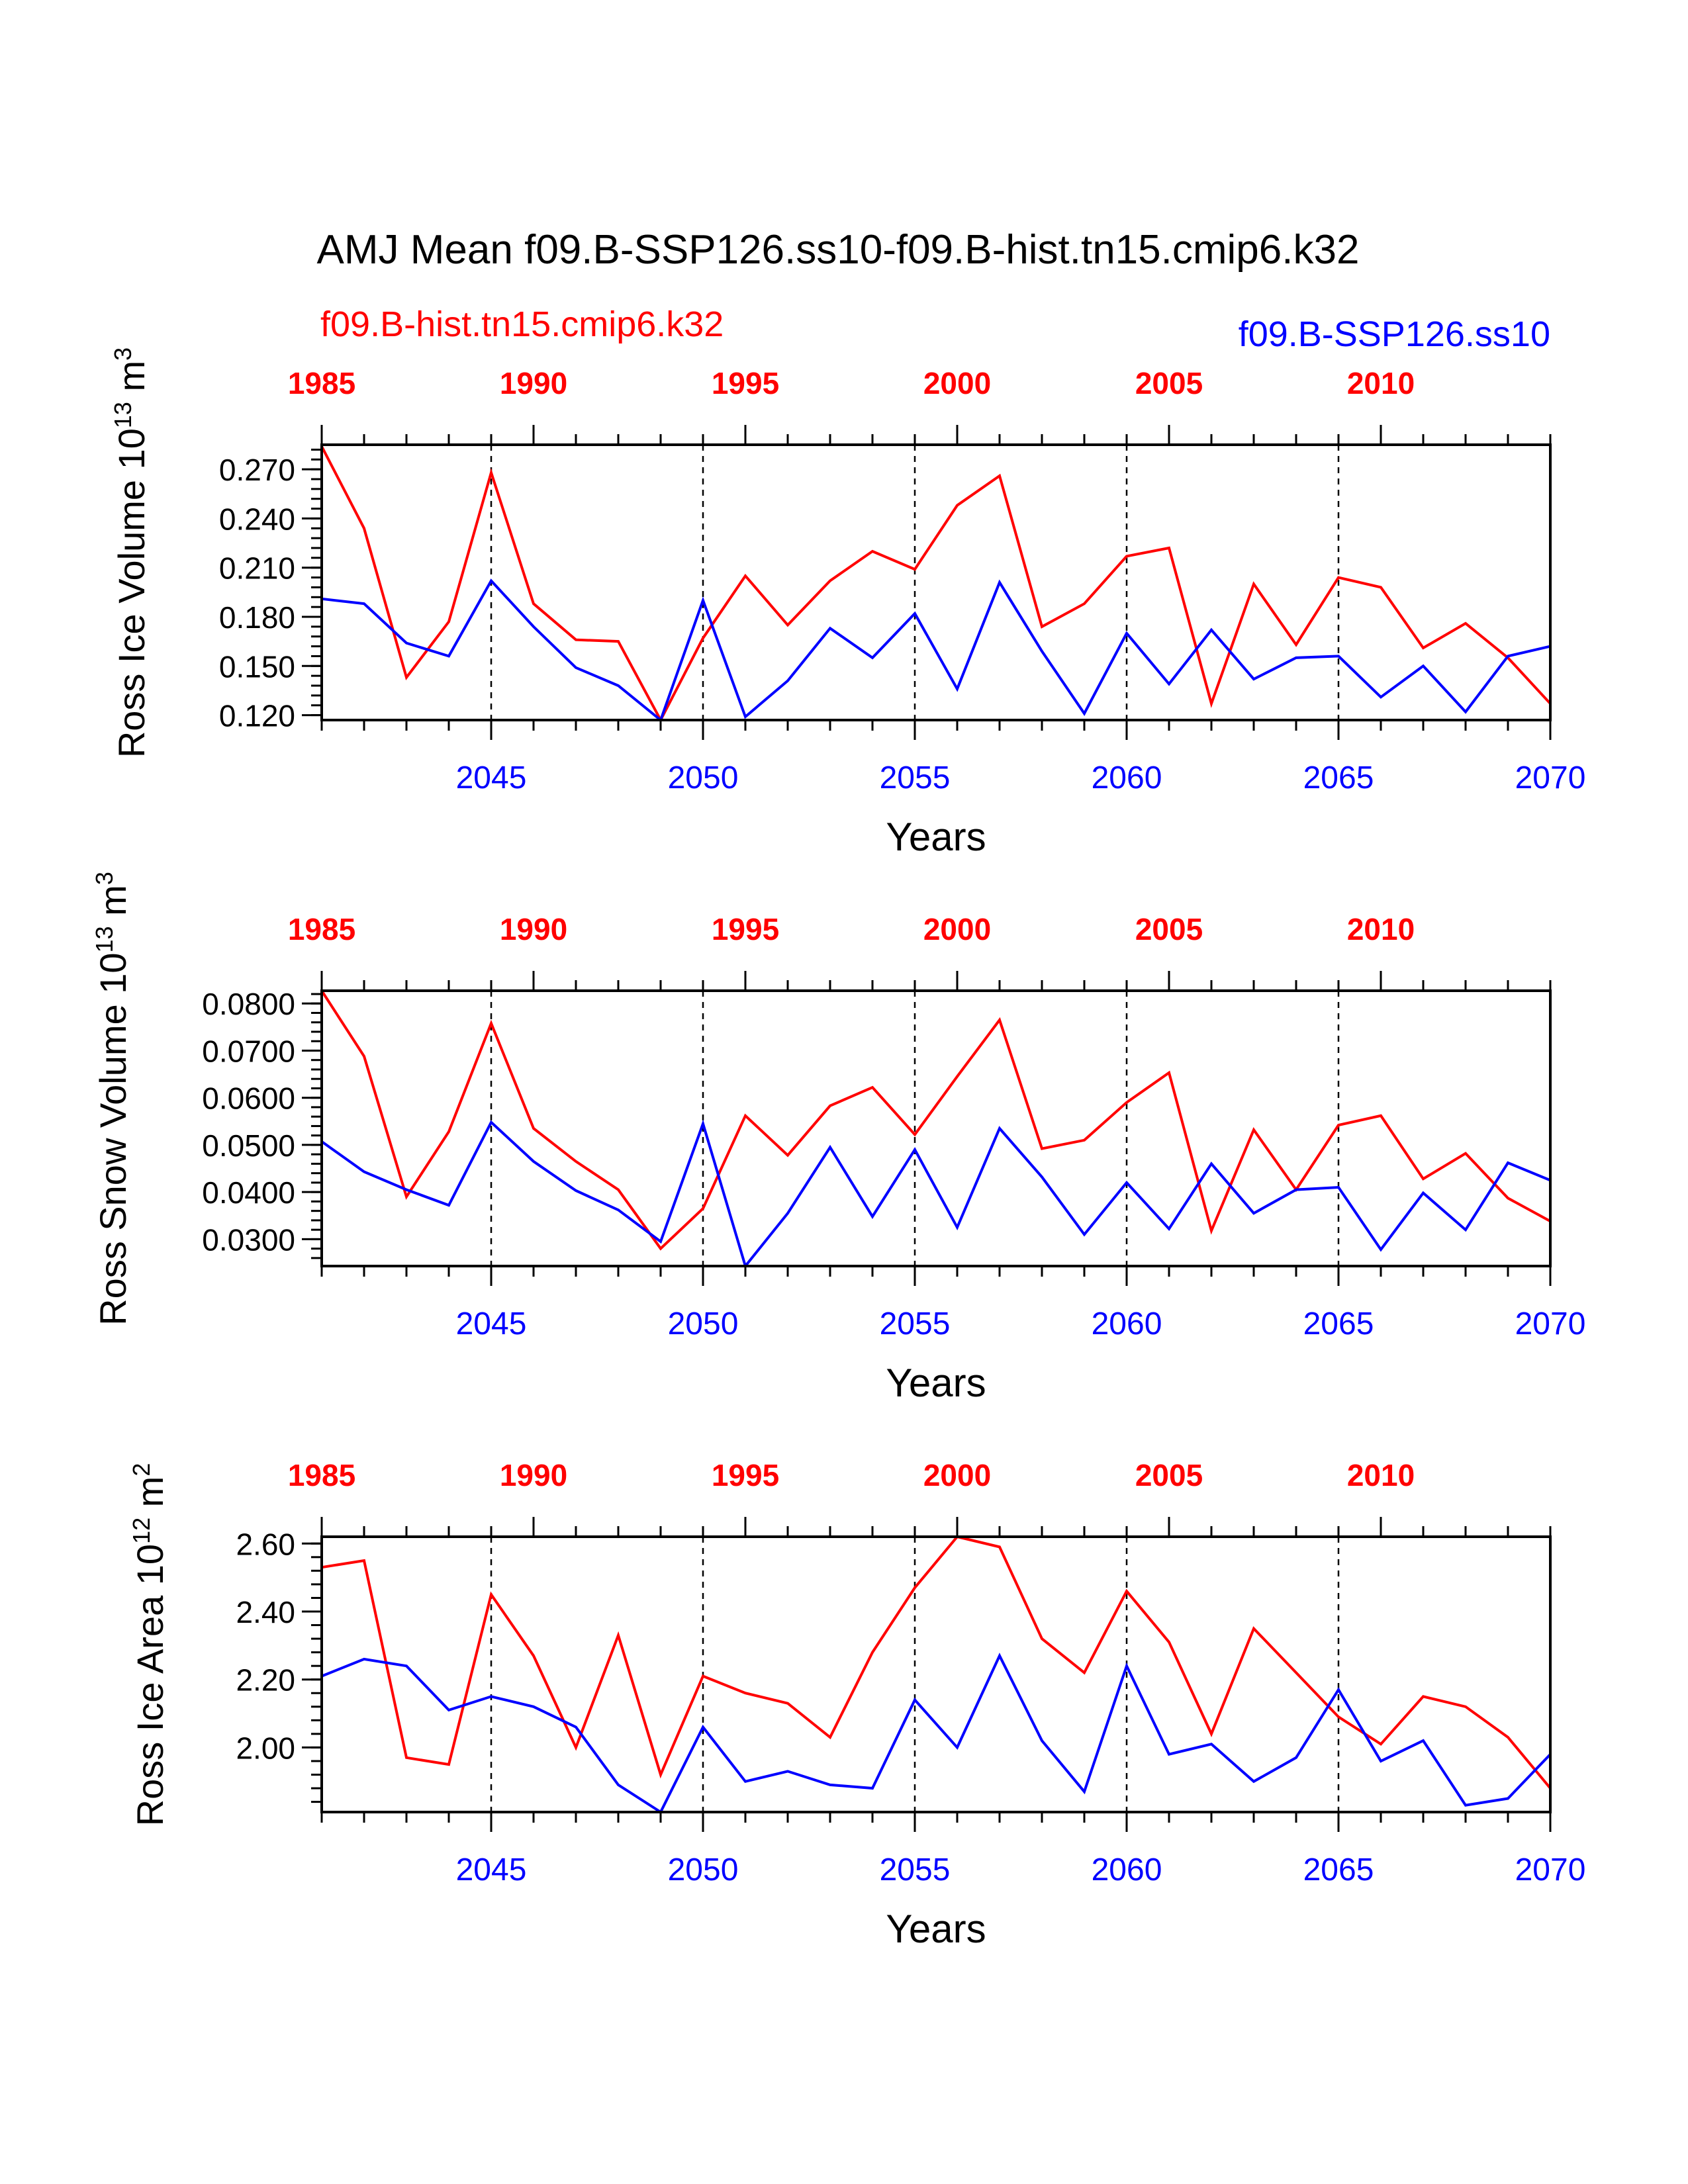  Describe the element at coordinates (265, 1544) in the screenshot. I see `y-tick-label: 2.60` at that location.